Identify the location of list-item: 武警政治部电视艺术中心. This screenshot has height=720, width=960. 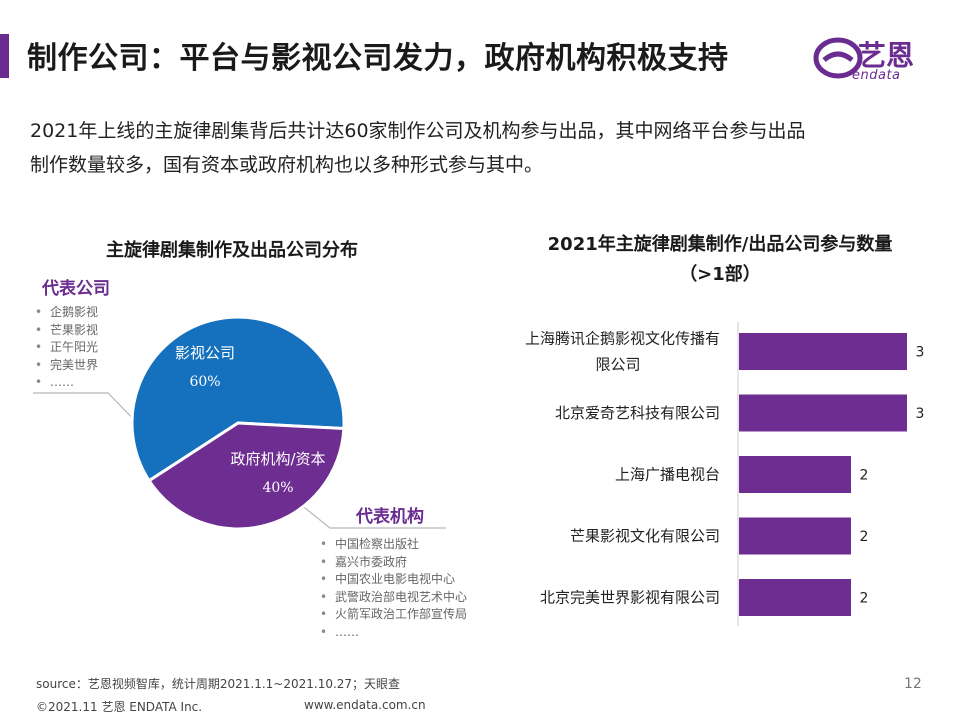
(392, 598).